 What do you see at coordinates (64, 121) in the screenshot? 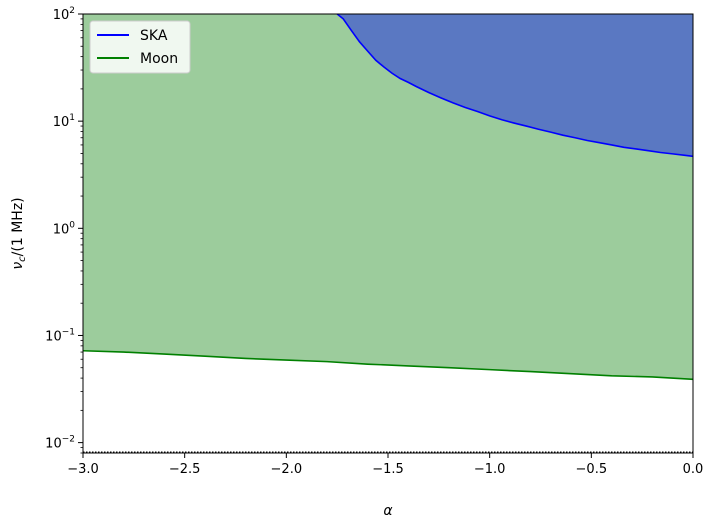
I see `y-tick-label: 10¹` at bounding box center [64, 121].